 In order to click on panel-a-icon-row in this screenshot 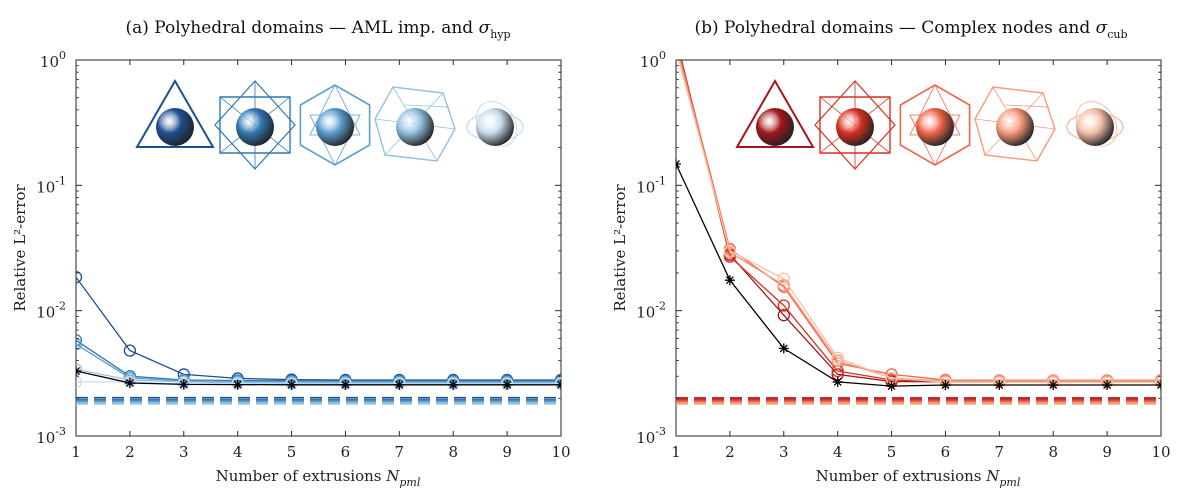, I will do `click(329, 124)`.